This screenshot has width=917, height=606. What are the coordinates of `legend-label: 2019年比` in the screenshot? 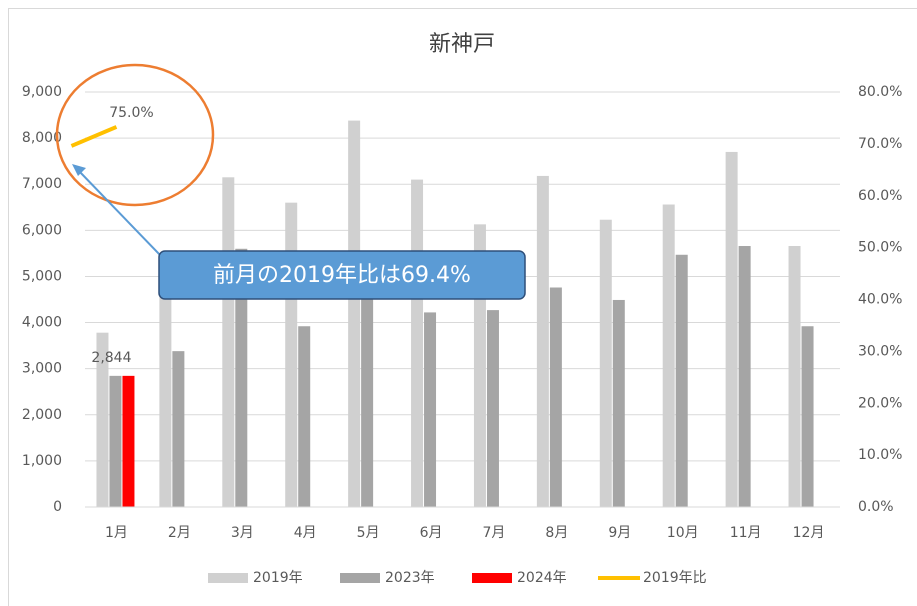 It's located at (675, 578).